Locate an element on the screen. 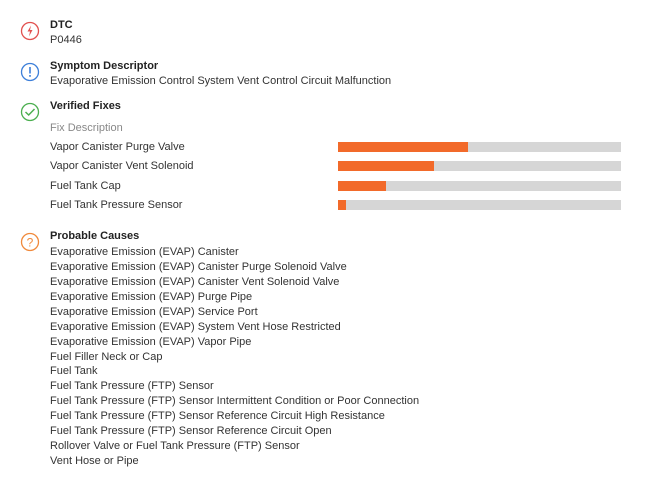 This screenshot has height=485, width=650. symptom-title: Symptom Descriptor is located at coordinates (104, 66).